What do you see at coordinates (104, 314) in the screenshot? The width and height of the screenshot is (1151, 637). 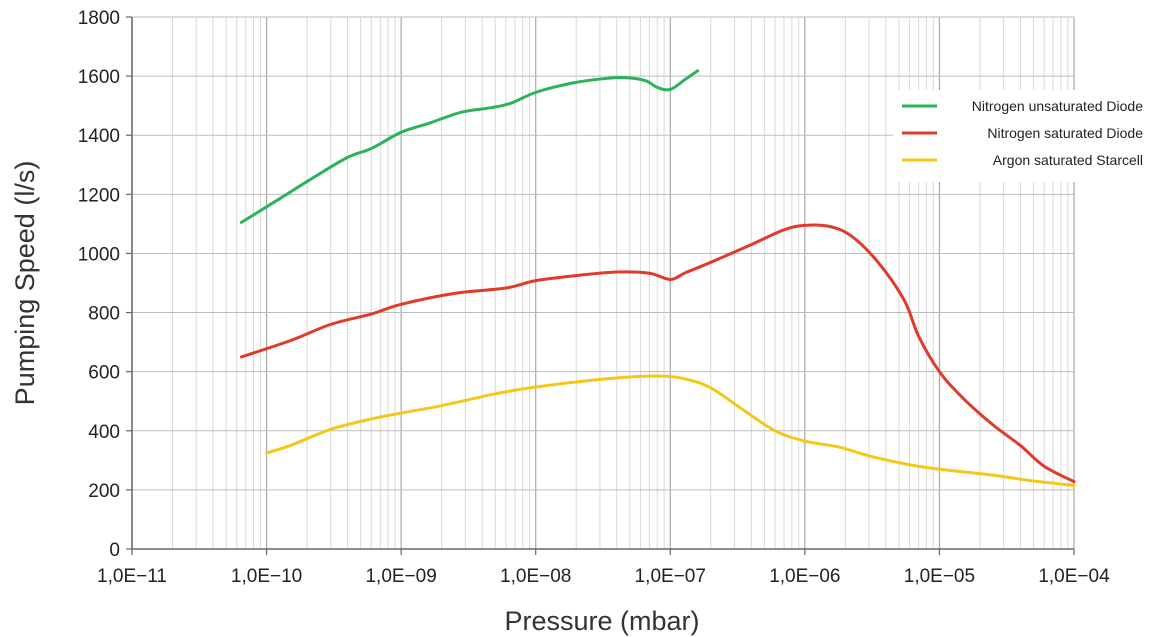 I see `y-tick-label: 800` at bounding box center [104, 314].